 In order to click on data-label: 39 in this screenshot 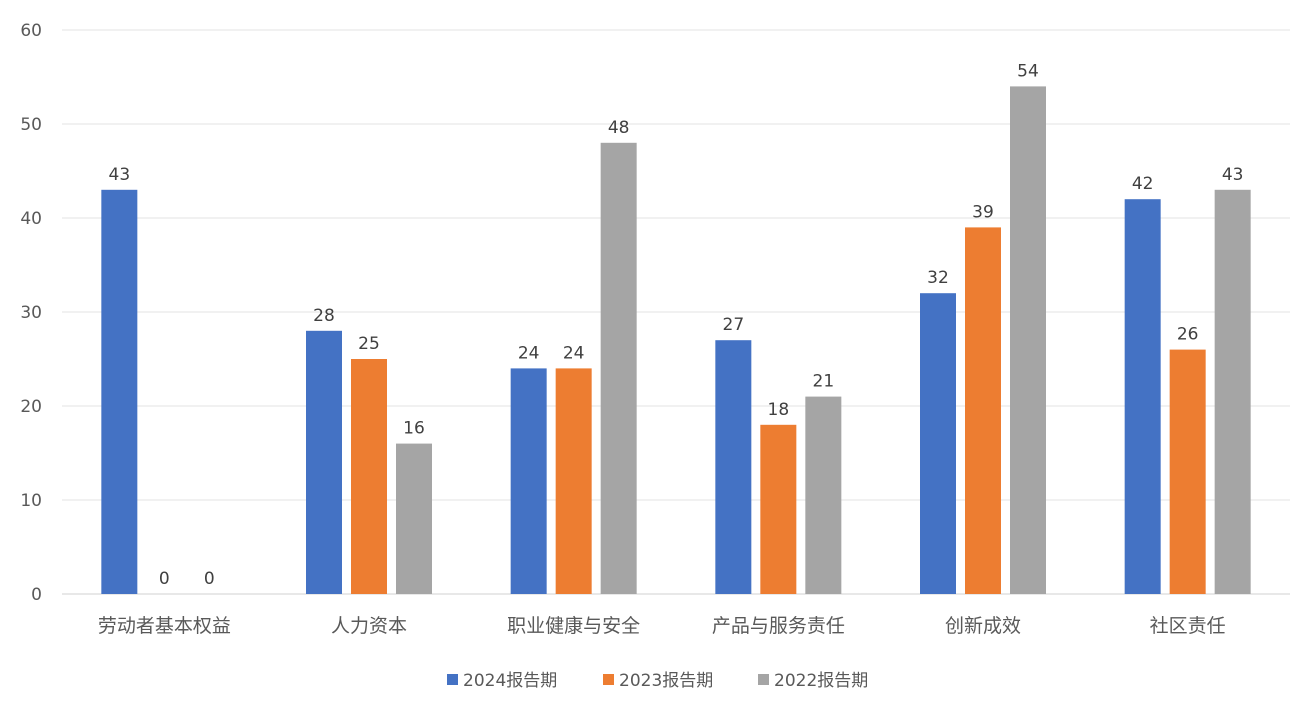, I will do `click(983, 212)`.